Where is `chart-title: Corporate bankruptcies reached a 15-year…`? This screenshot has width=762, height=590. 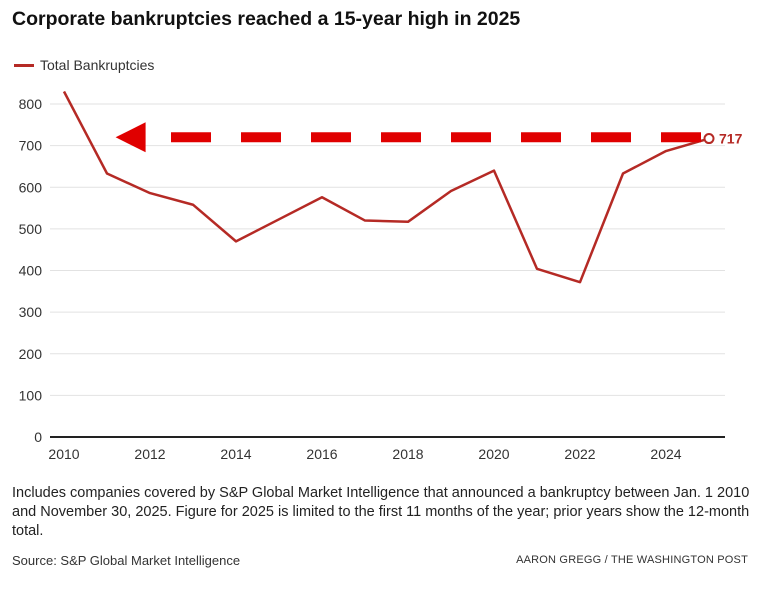
chart-title: Corporate bankruptcies reached a 15-year… is located at coordinates (266, 19).